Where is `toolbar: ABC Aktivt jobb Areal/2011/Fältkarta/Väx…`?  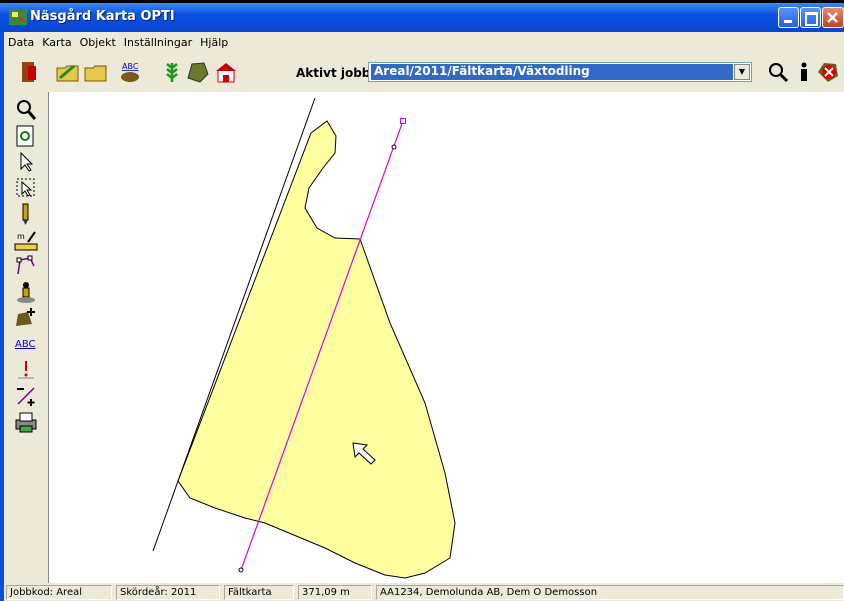
toolbar: ABC Aktivt jobb Areal/2011/Fältkarta/Väx… is located at coordinates (424, 73).